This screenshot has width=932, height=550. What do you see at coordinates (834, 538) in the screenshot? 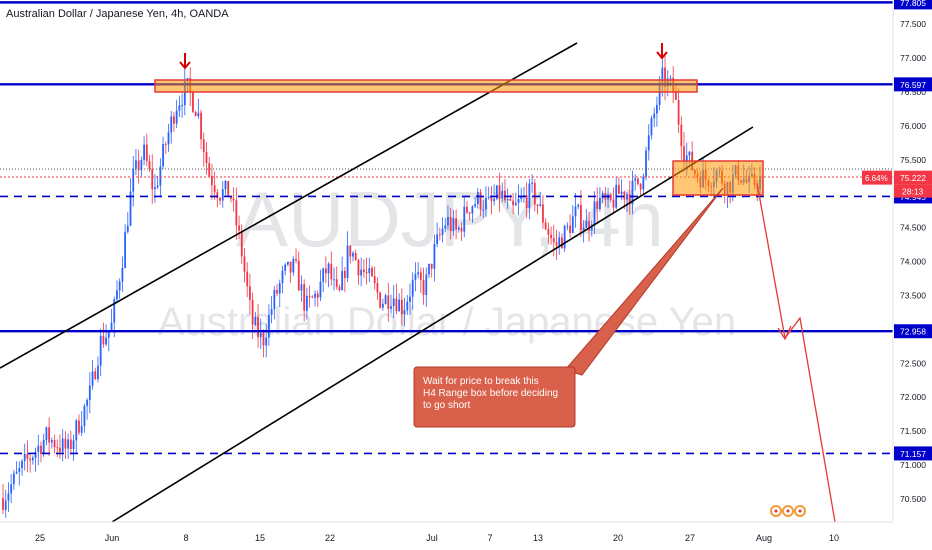
I see `x-tick-label: 10` at bounding box center [834, 538].